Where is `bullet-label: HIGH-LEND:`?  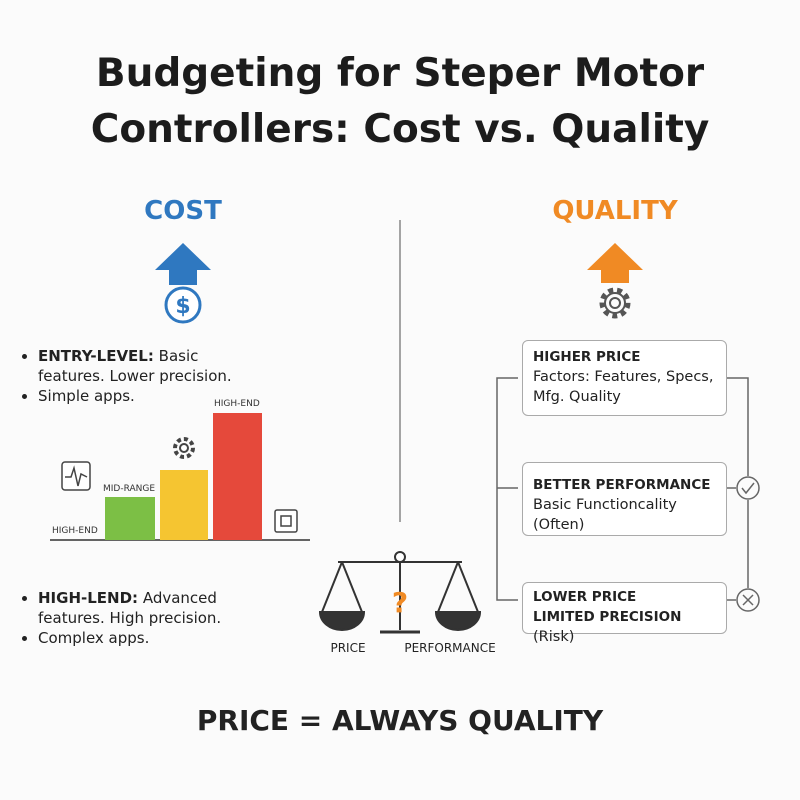
bullet-label: HIGH-LEND: is located at coordinates (88, 598).